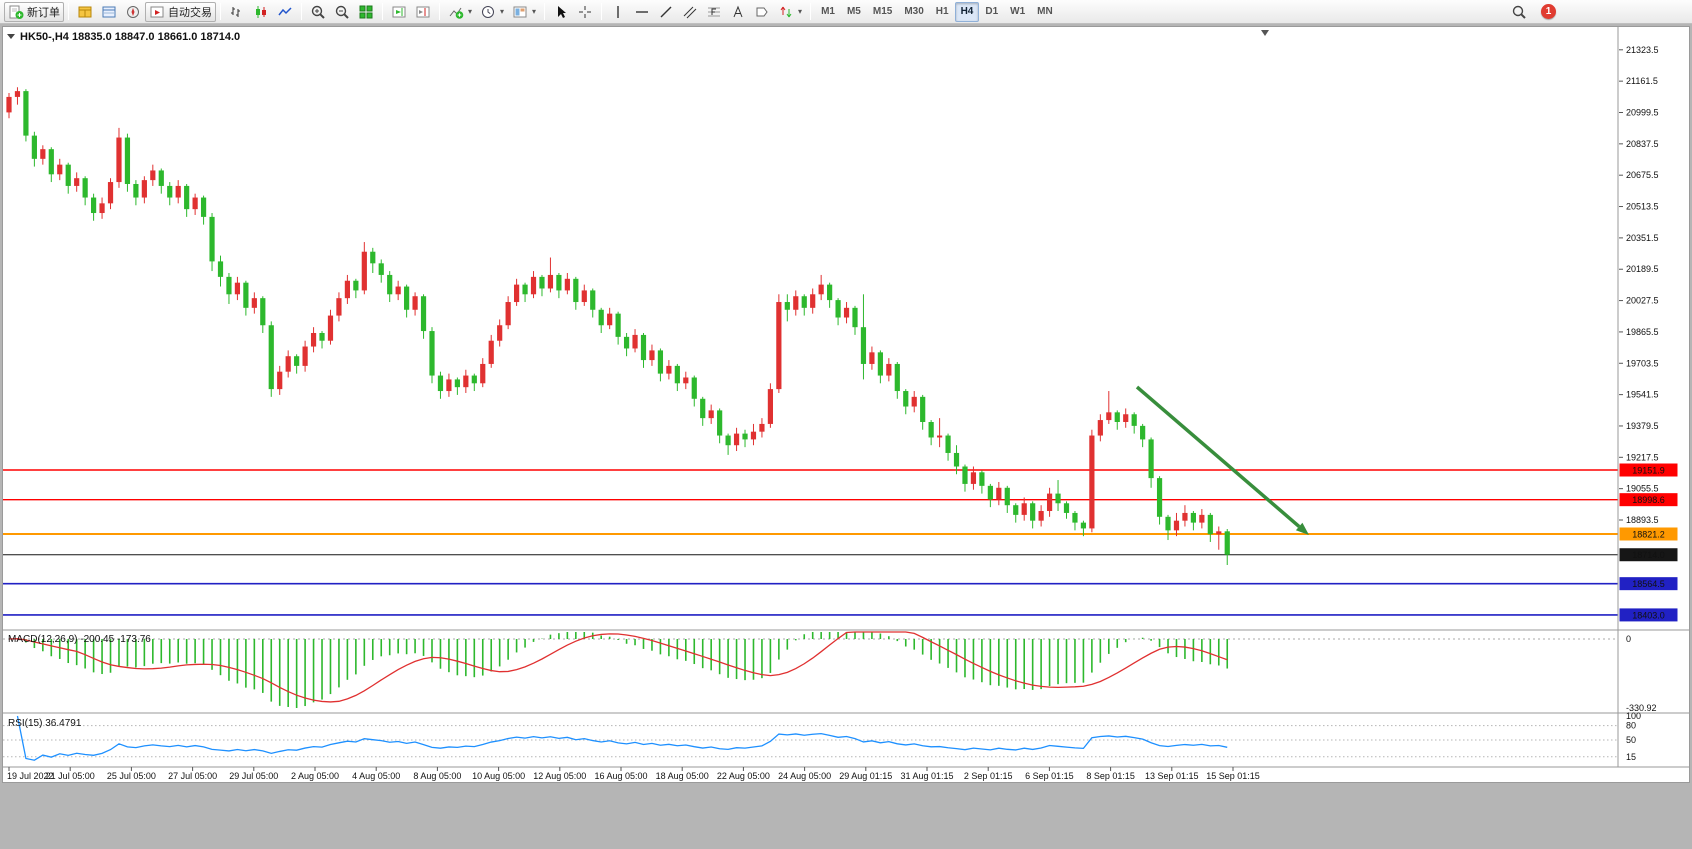 This screenshot has height=849, width=1692. What do you see at coordinates (942, 12) in the screenshot?
I see `tf-h1: H1` at bounding box center [942, 12].